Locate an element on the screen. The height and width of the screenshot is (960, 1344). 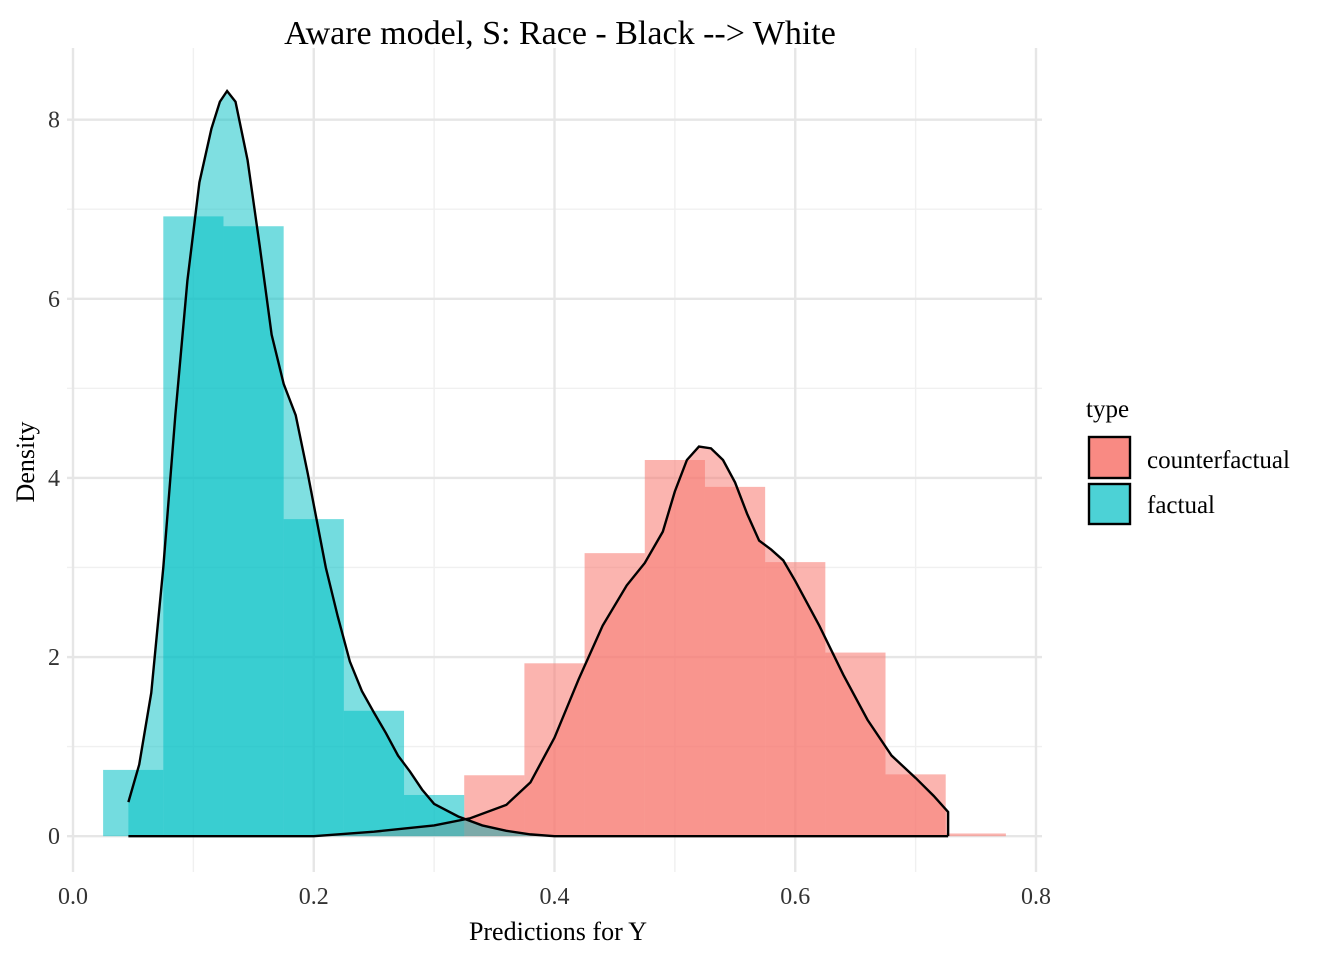
legend-swatch-counterfactual is located at coordinates (1109, 457).